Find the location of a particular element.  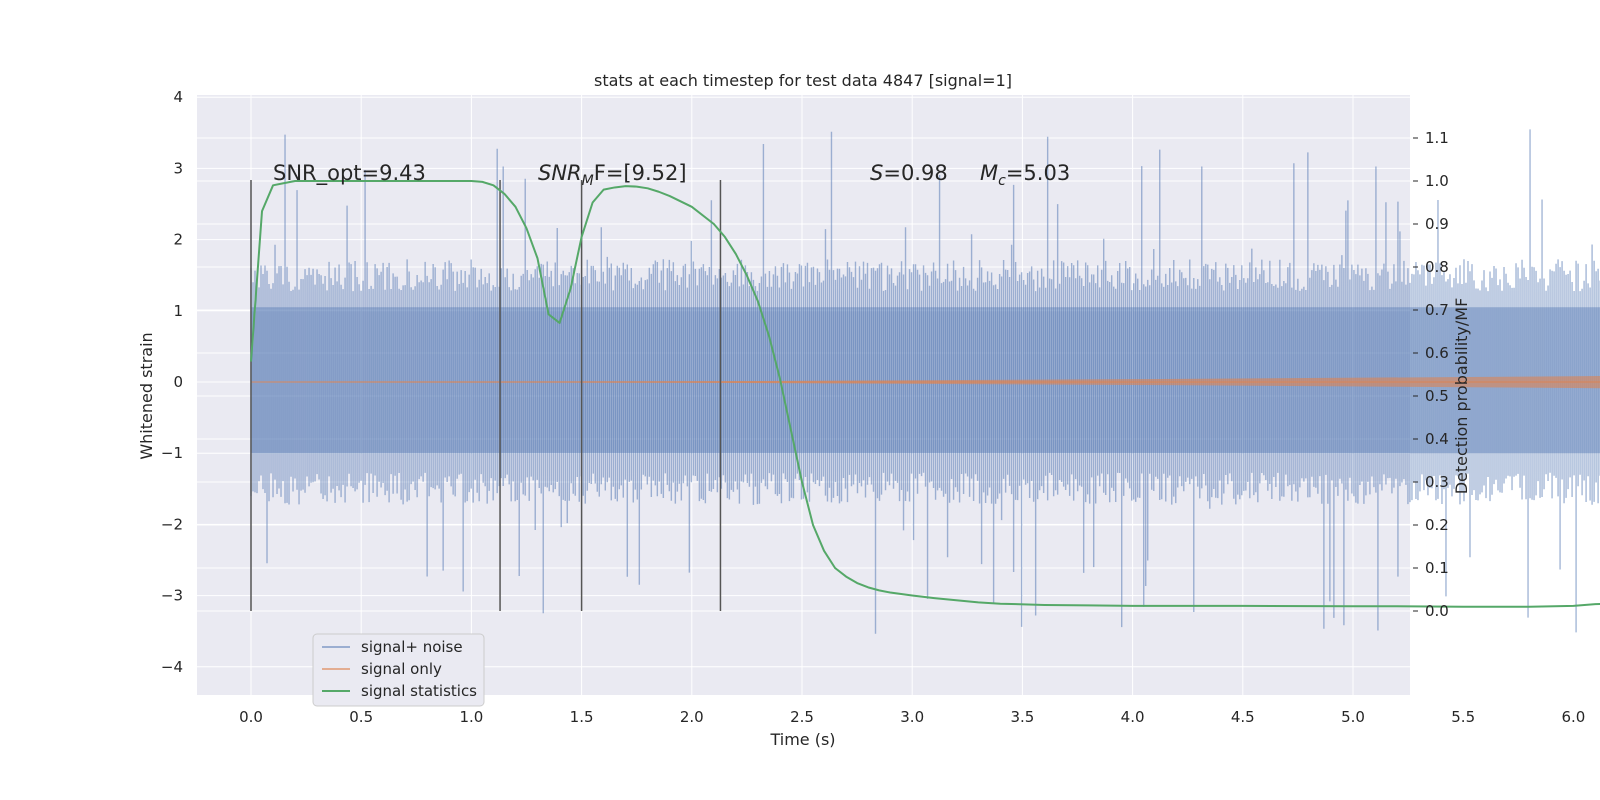

legend-label-stats: signal statistics is located at coordinates (419, 691).